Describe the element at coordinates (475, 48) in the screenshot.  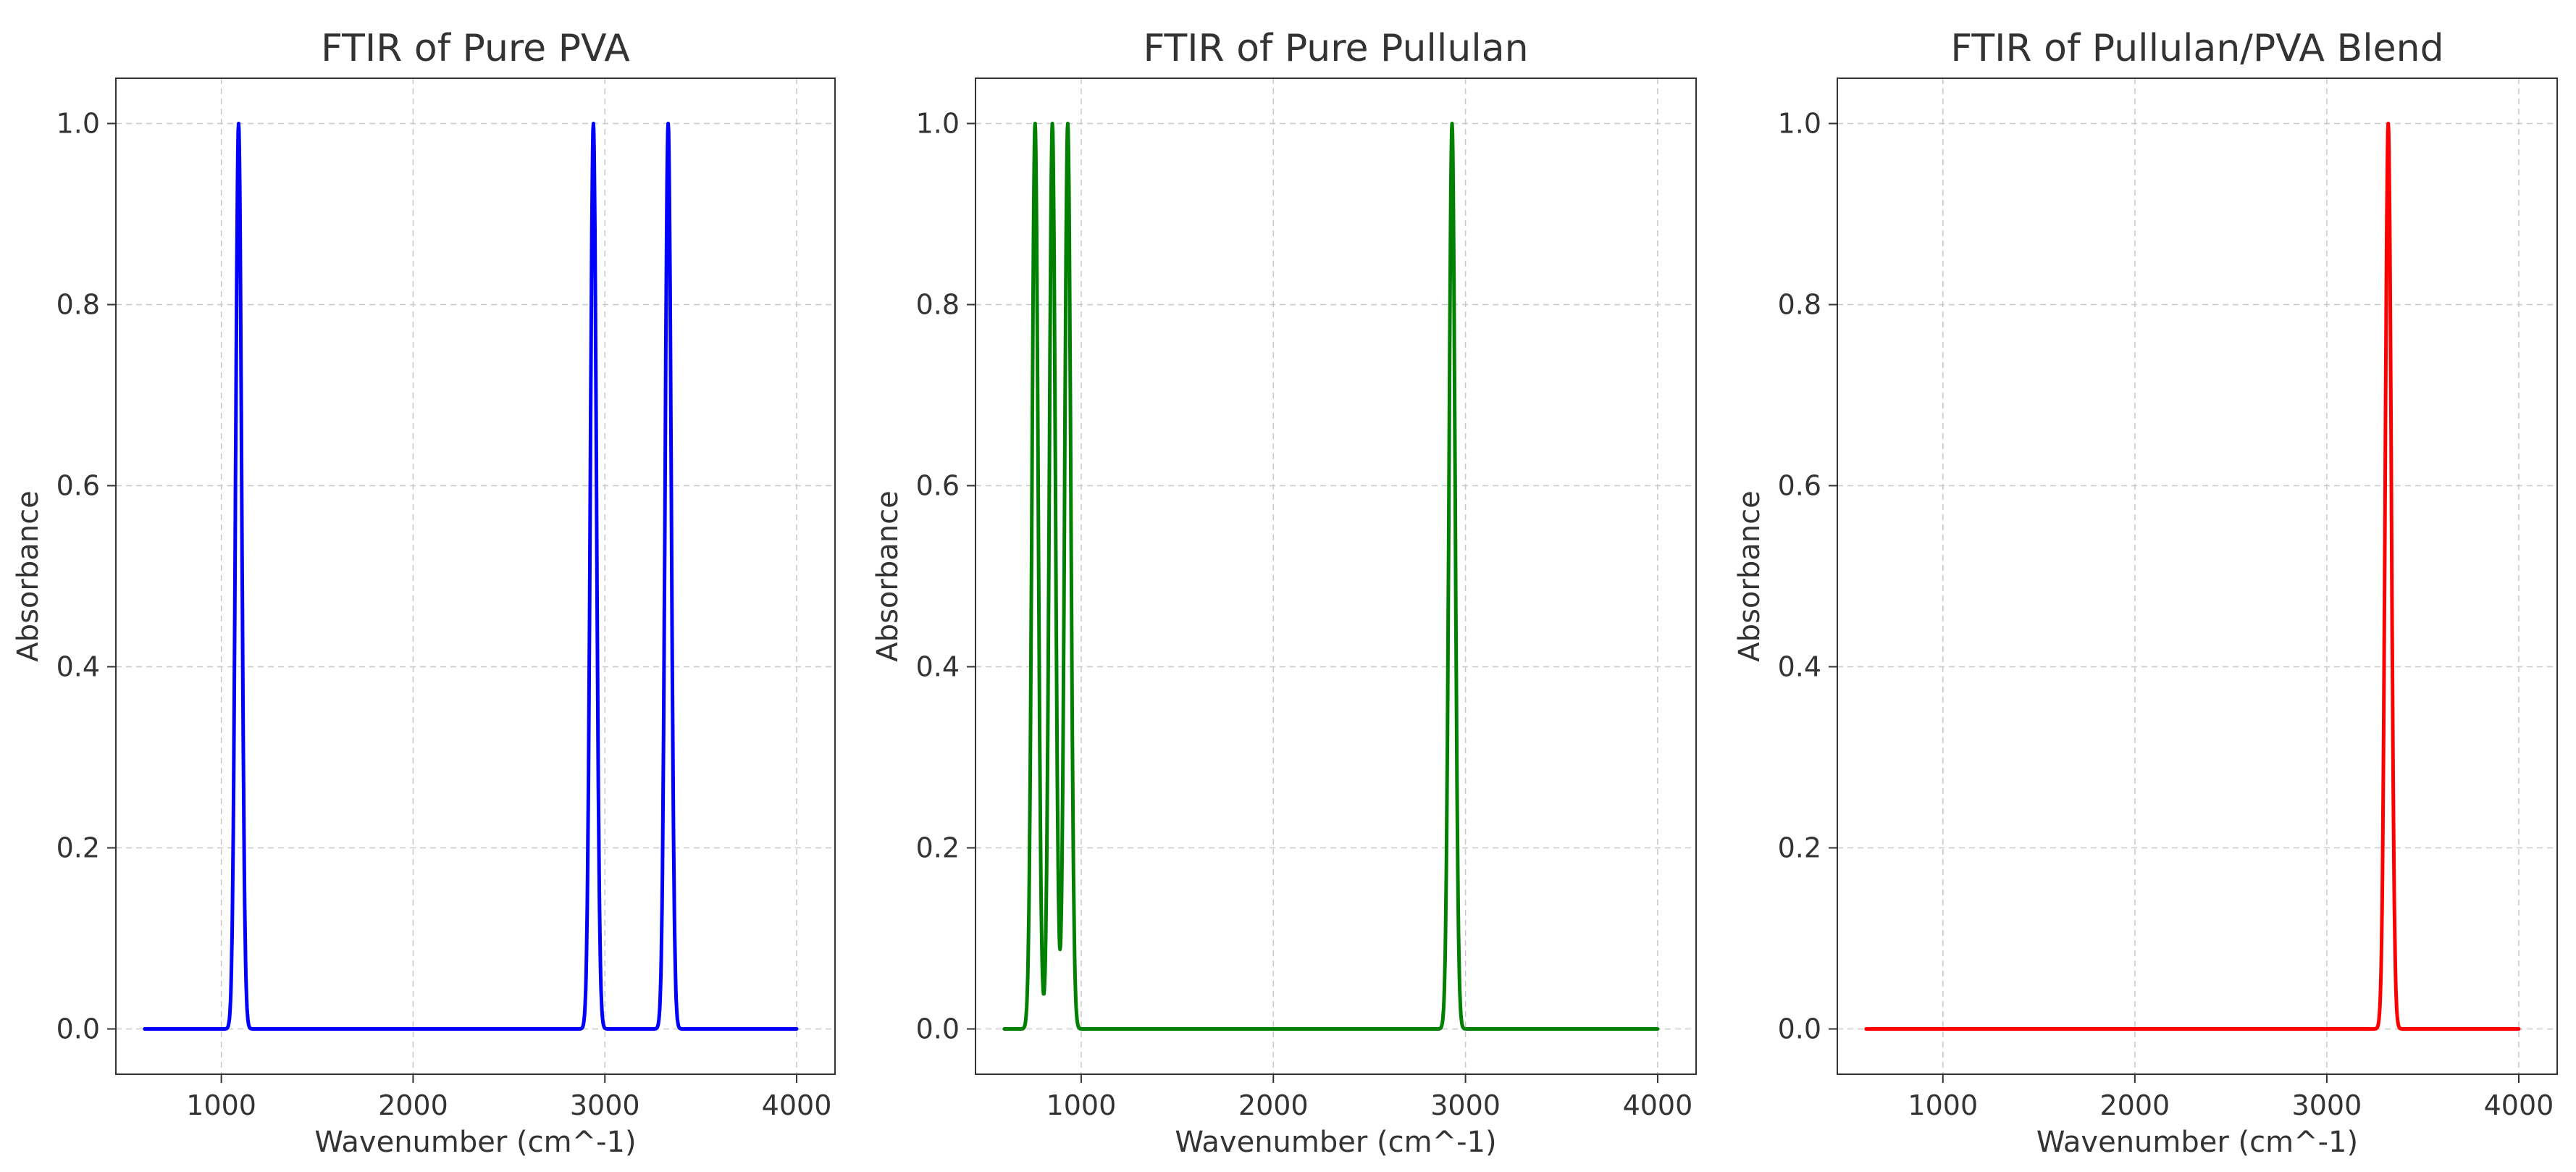
I see `chart-title: FTIR of Pure PVA` at that location.